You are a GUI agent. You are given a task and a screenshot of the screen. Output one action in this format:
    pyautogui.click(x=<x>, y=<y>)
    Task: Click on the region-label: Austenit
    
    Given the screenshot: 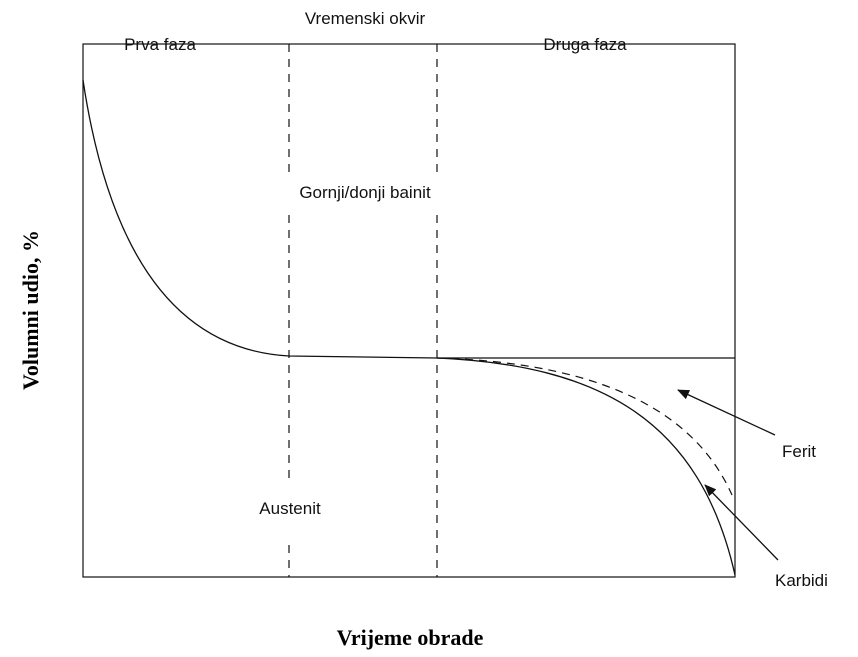 What is the action you would take?
    pyautogui.click(x=290, y=508)
    